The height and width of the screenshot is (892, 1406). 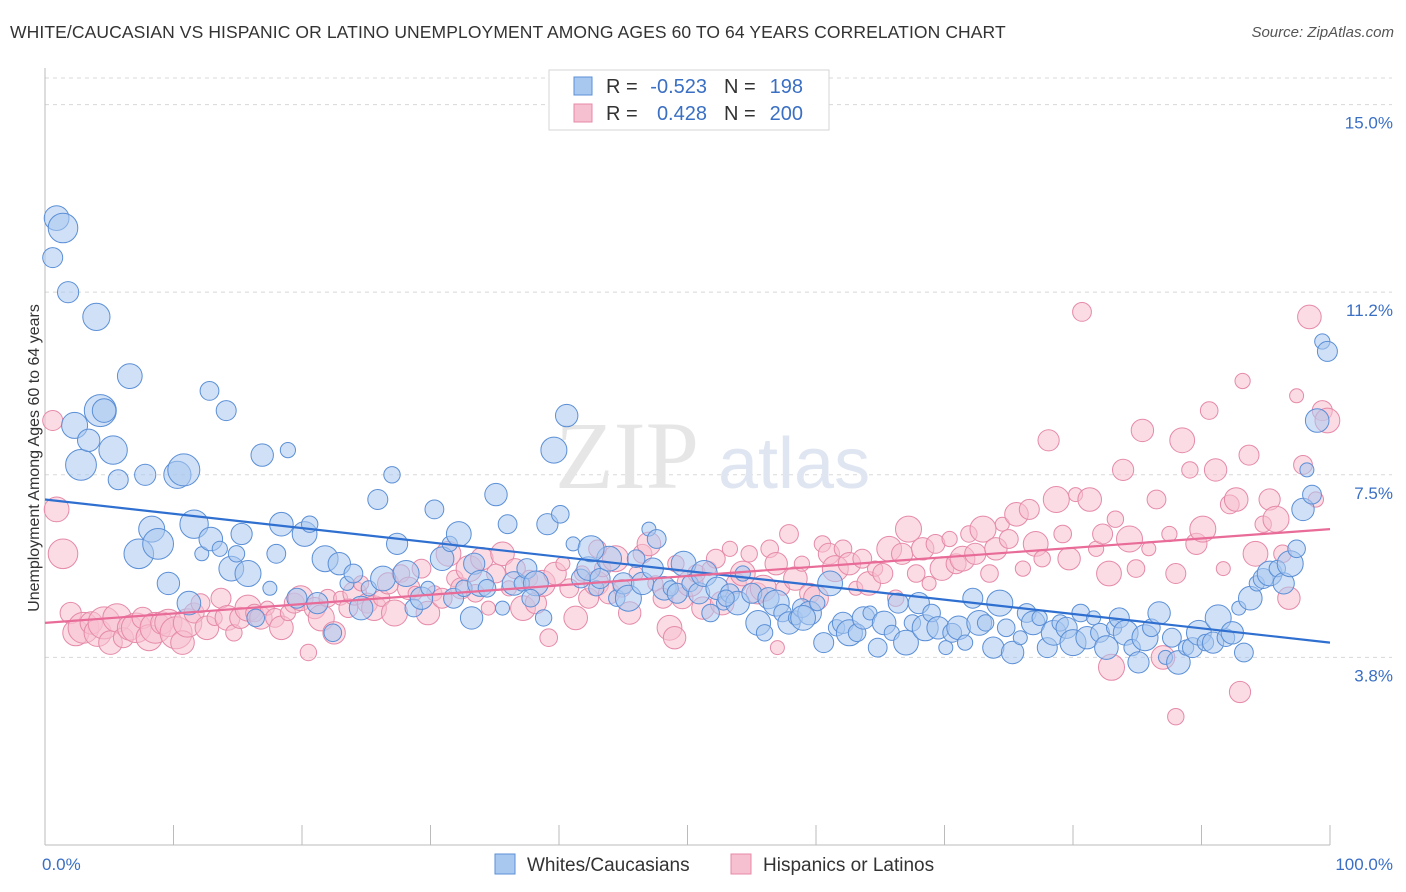 I want to click on legend-n-label-1: N =, so click(x=740, y=87).